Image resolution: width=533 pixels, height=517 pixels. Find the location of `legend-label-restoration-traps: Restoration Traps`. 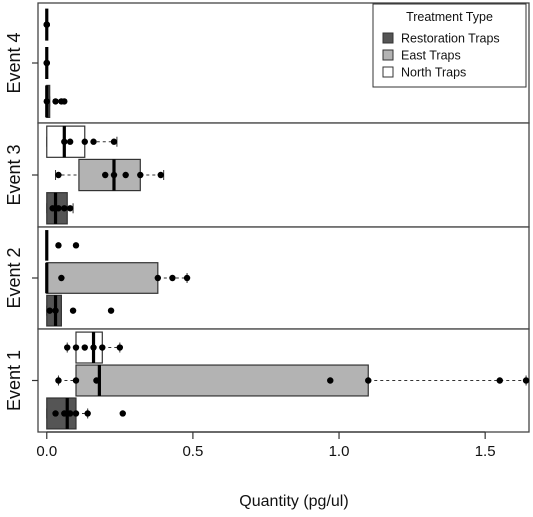

legend-label-restoration-traps: Restoration Traps is located at coordinates (450, 39).